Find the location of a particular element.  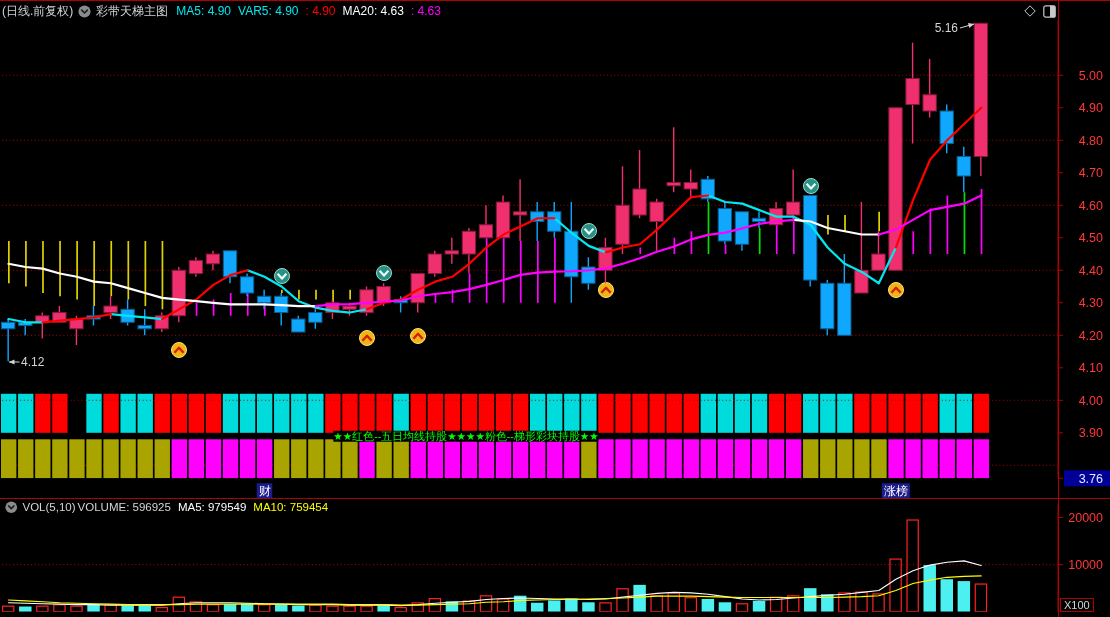

y-axis-title: X100 is located at coordinates (1077, 604).